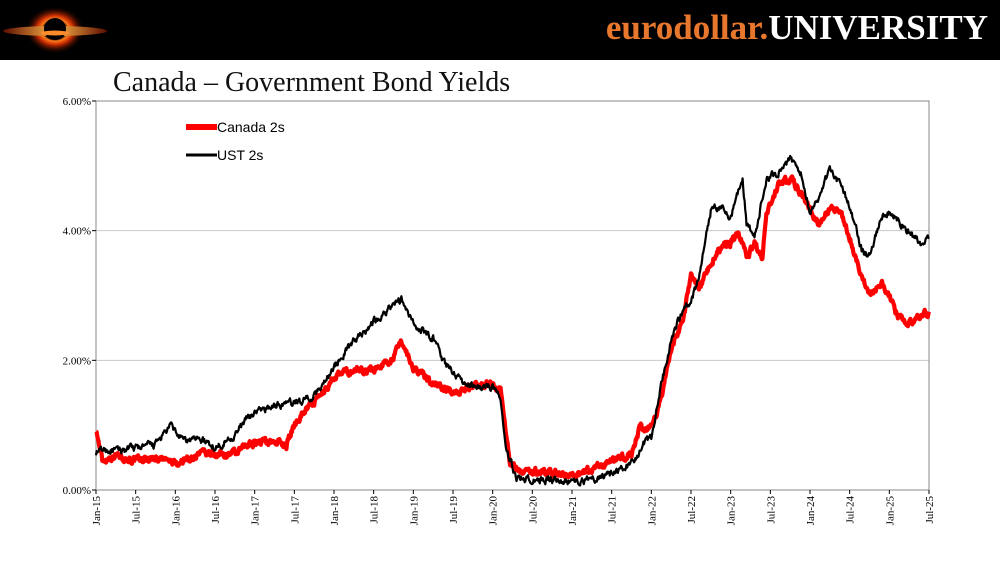 Image resolution: width=1000 pixels, height=563 pixels. Describe the element at coordinates (79, 296) in the screenshot. I see `y-axis-ticks: 0.00% 2.00% 4.00% 6.00%` at that location.